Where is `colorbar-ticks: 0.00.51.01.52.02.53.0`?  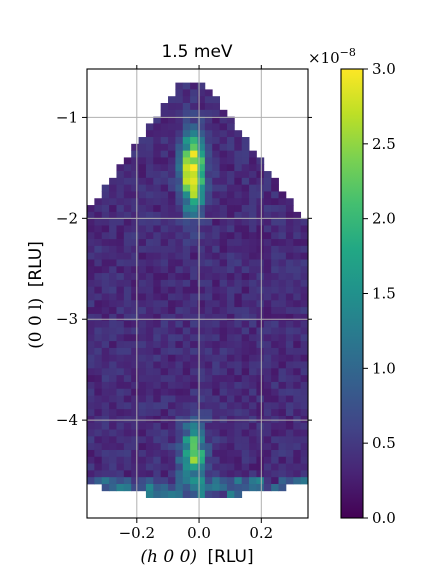 colorbar-ticks: 0.00.51.01.52.02.53.0 is located at coordinates (379, 293).